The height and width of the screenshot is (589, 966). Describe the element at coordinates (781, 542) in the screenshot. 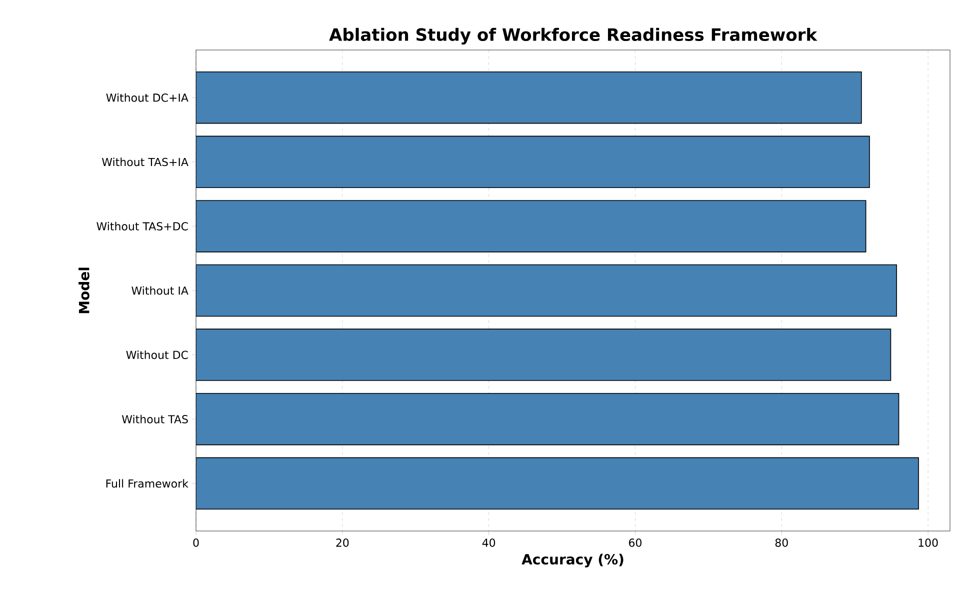

I see `x-tick-label: 80` at that location.